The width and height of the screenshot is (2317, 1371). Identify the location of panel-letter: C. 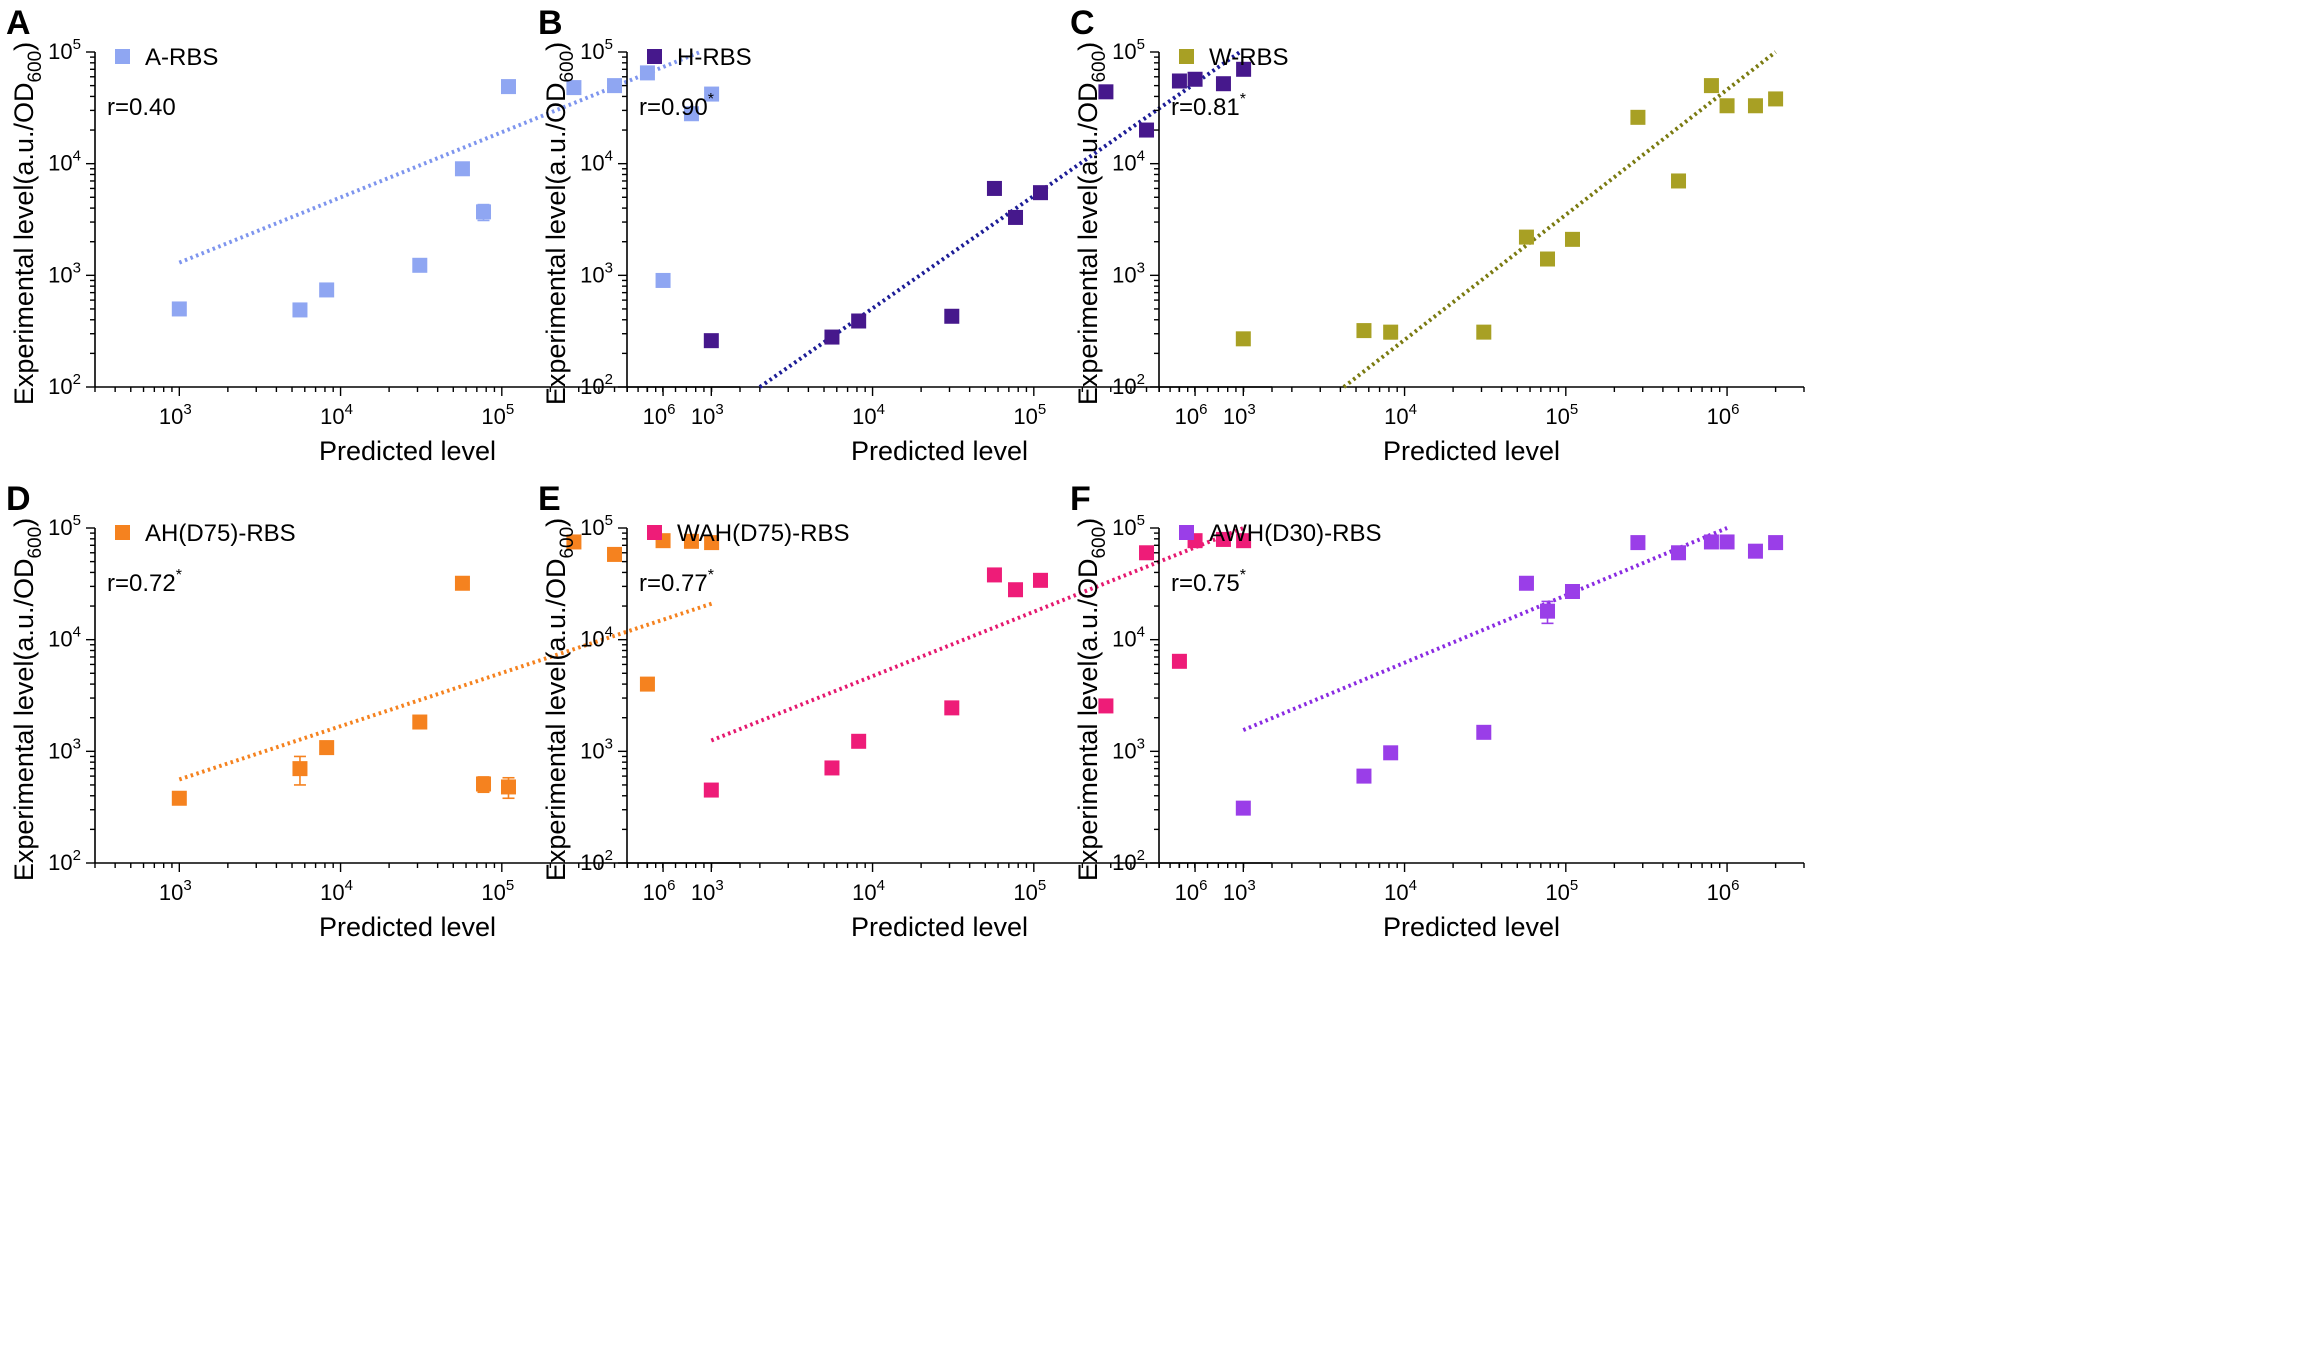
(1082, 23).